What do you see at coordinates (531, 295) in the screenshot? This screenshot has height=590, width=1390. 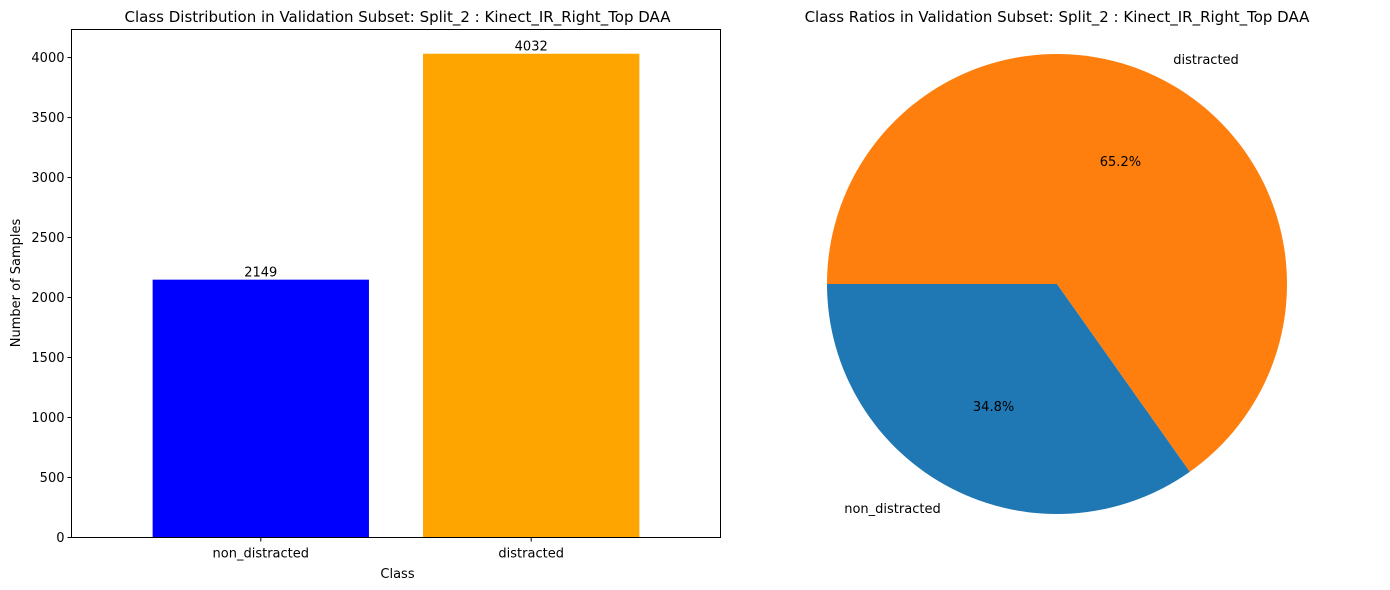 I see `bar-distracted` at bounding box center [531, 295].